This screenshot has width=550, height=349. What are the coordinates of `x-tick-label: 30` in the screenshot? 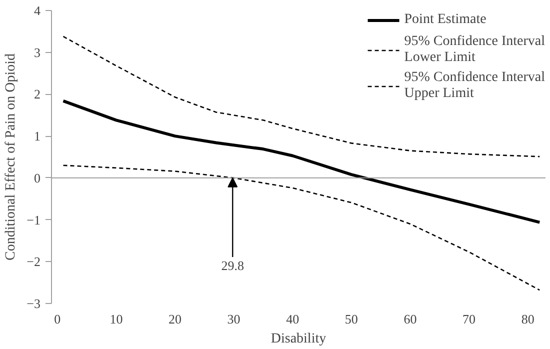 It's located at (233, 319).